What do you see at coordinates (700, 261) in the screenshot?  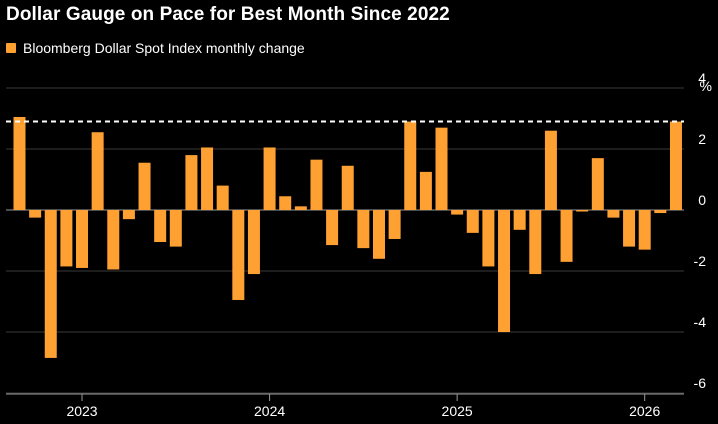 I see `y-tick-label: -2` at bounding box center [700, 261].